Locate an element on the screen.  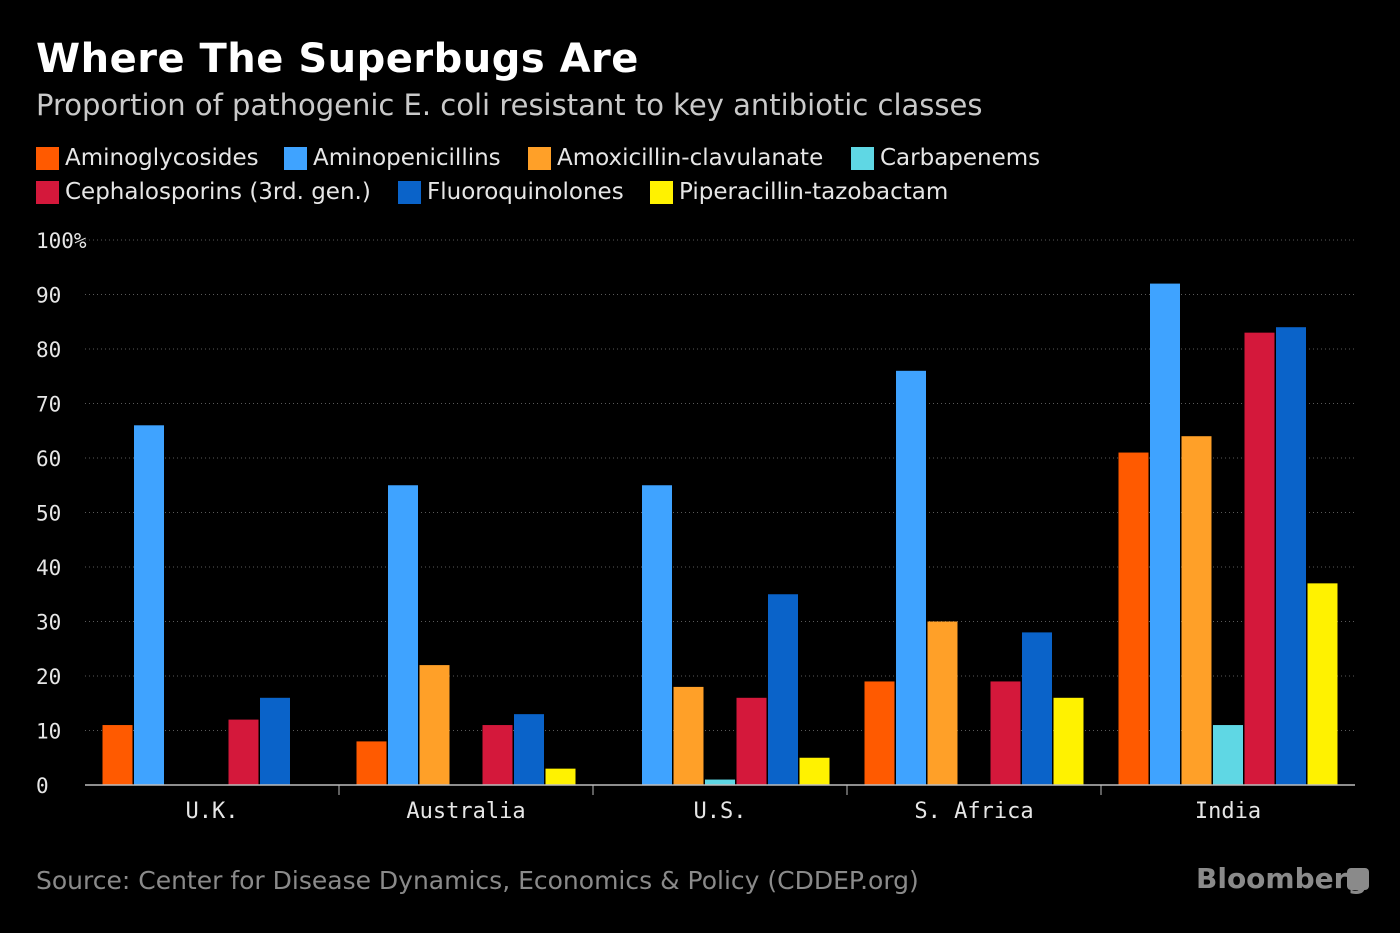
legend-label: Aminopenicillins is located at coordinates (407, 158).